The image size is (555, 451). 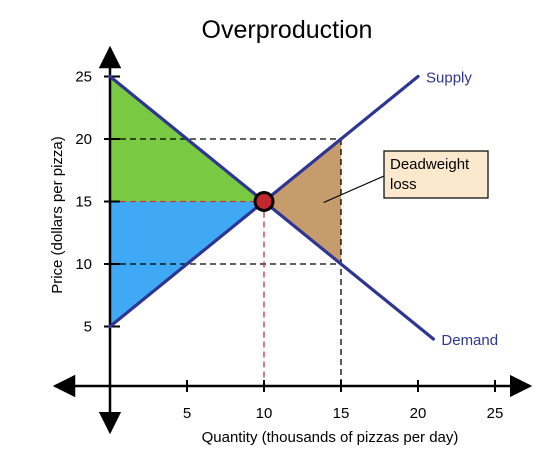 I want to click on x-tick-label: 10, so click(x=264, y=413).